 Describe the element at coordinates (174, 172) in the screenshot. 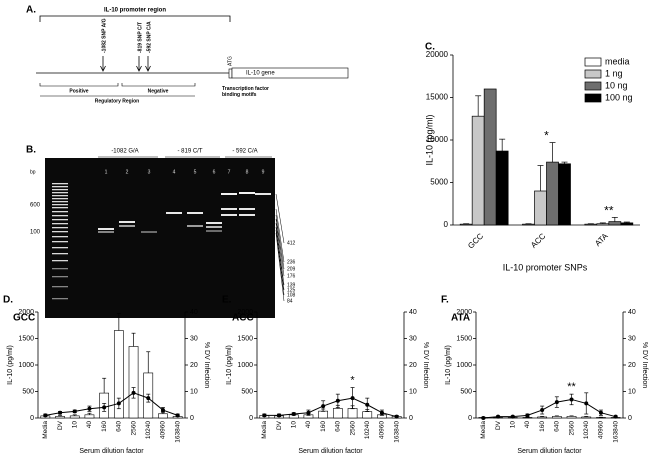

I see `lane-number: 4` at that location.